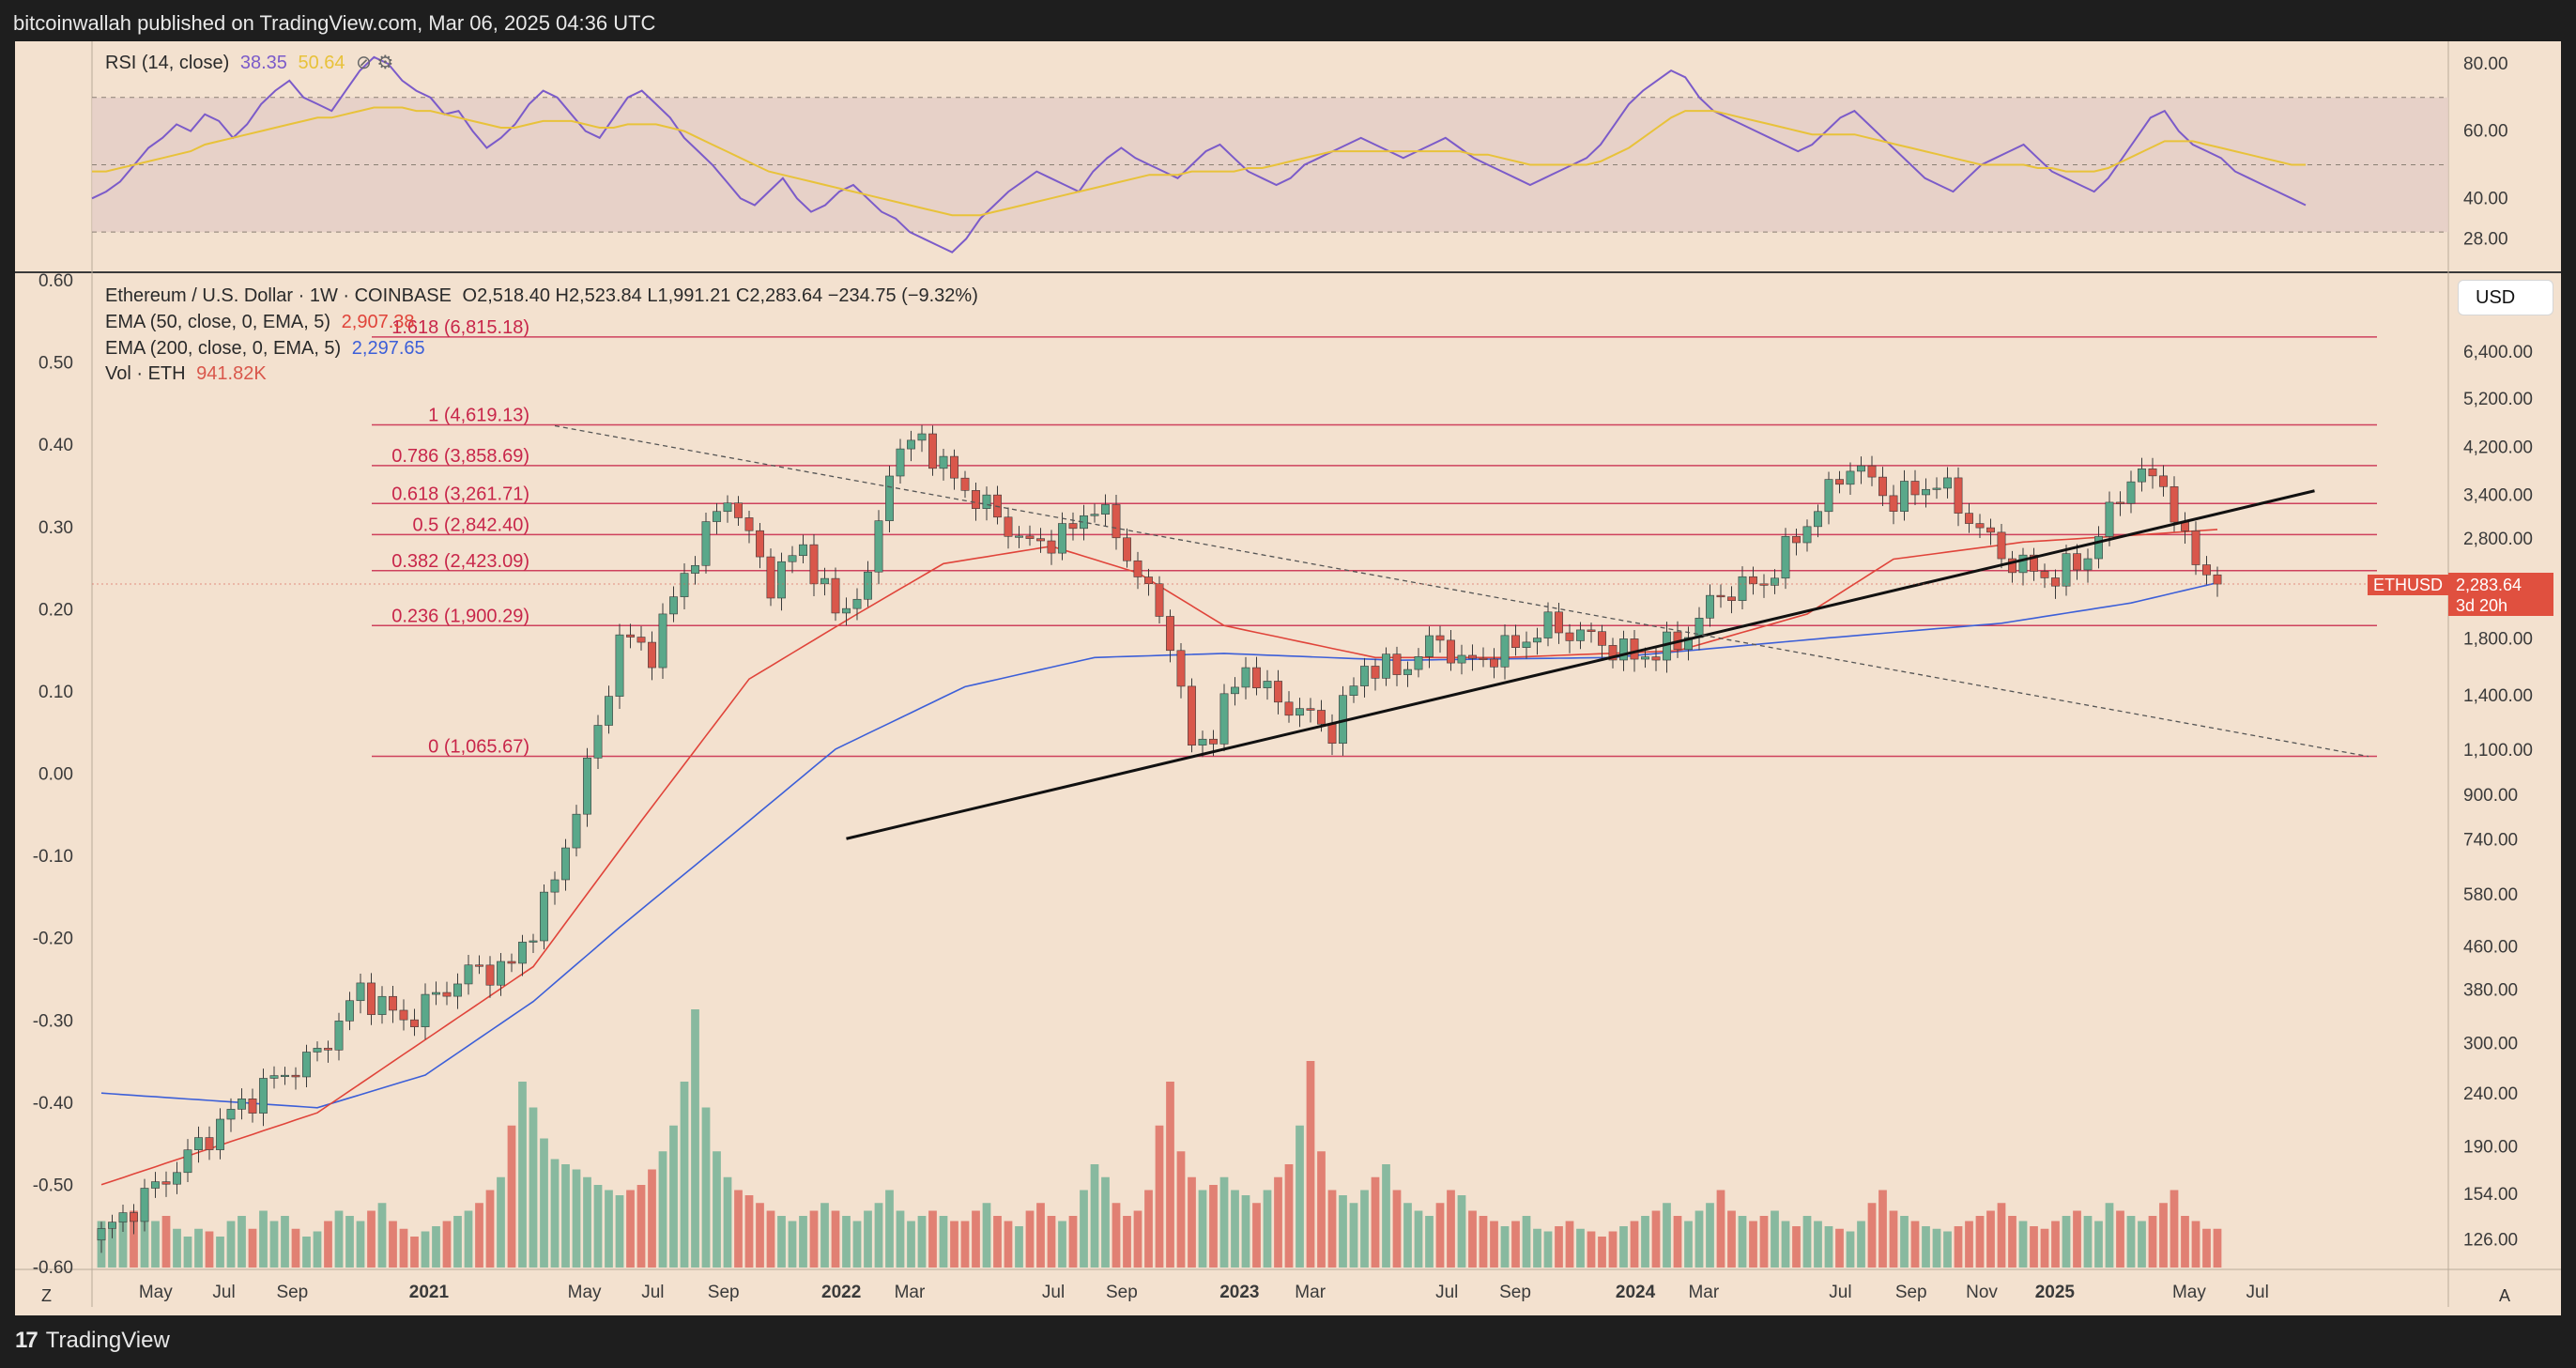 The height and width of the screenshot is (1368, 2576). I want to click on left-axis-tick: 0.50, so click(55, 364).